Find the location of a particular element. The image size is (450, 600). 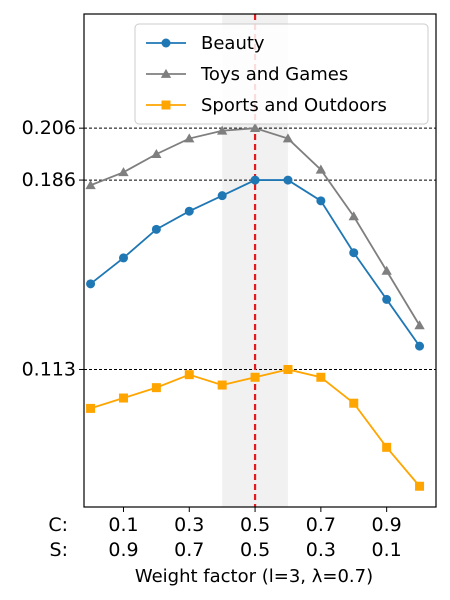

x-axis: C: 0.1 0.3 0.5 0.7 0.9 S: 0.9 0.7 0.5 0.3 0.1 is located at coordinates (225, 534).